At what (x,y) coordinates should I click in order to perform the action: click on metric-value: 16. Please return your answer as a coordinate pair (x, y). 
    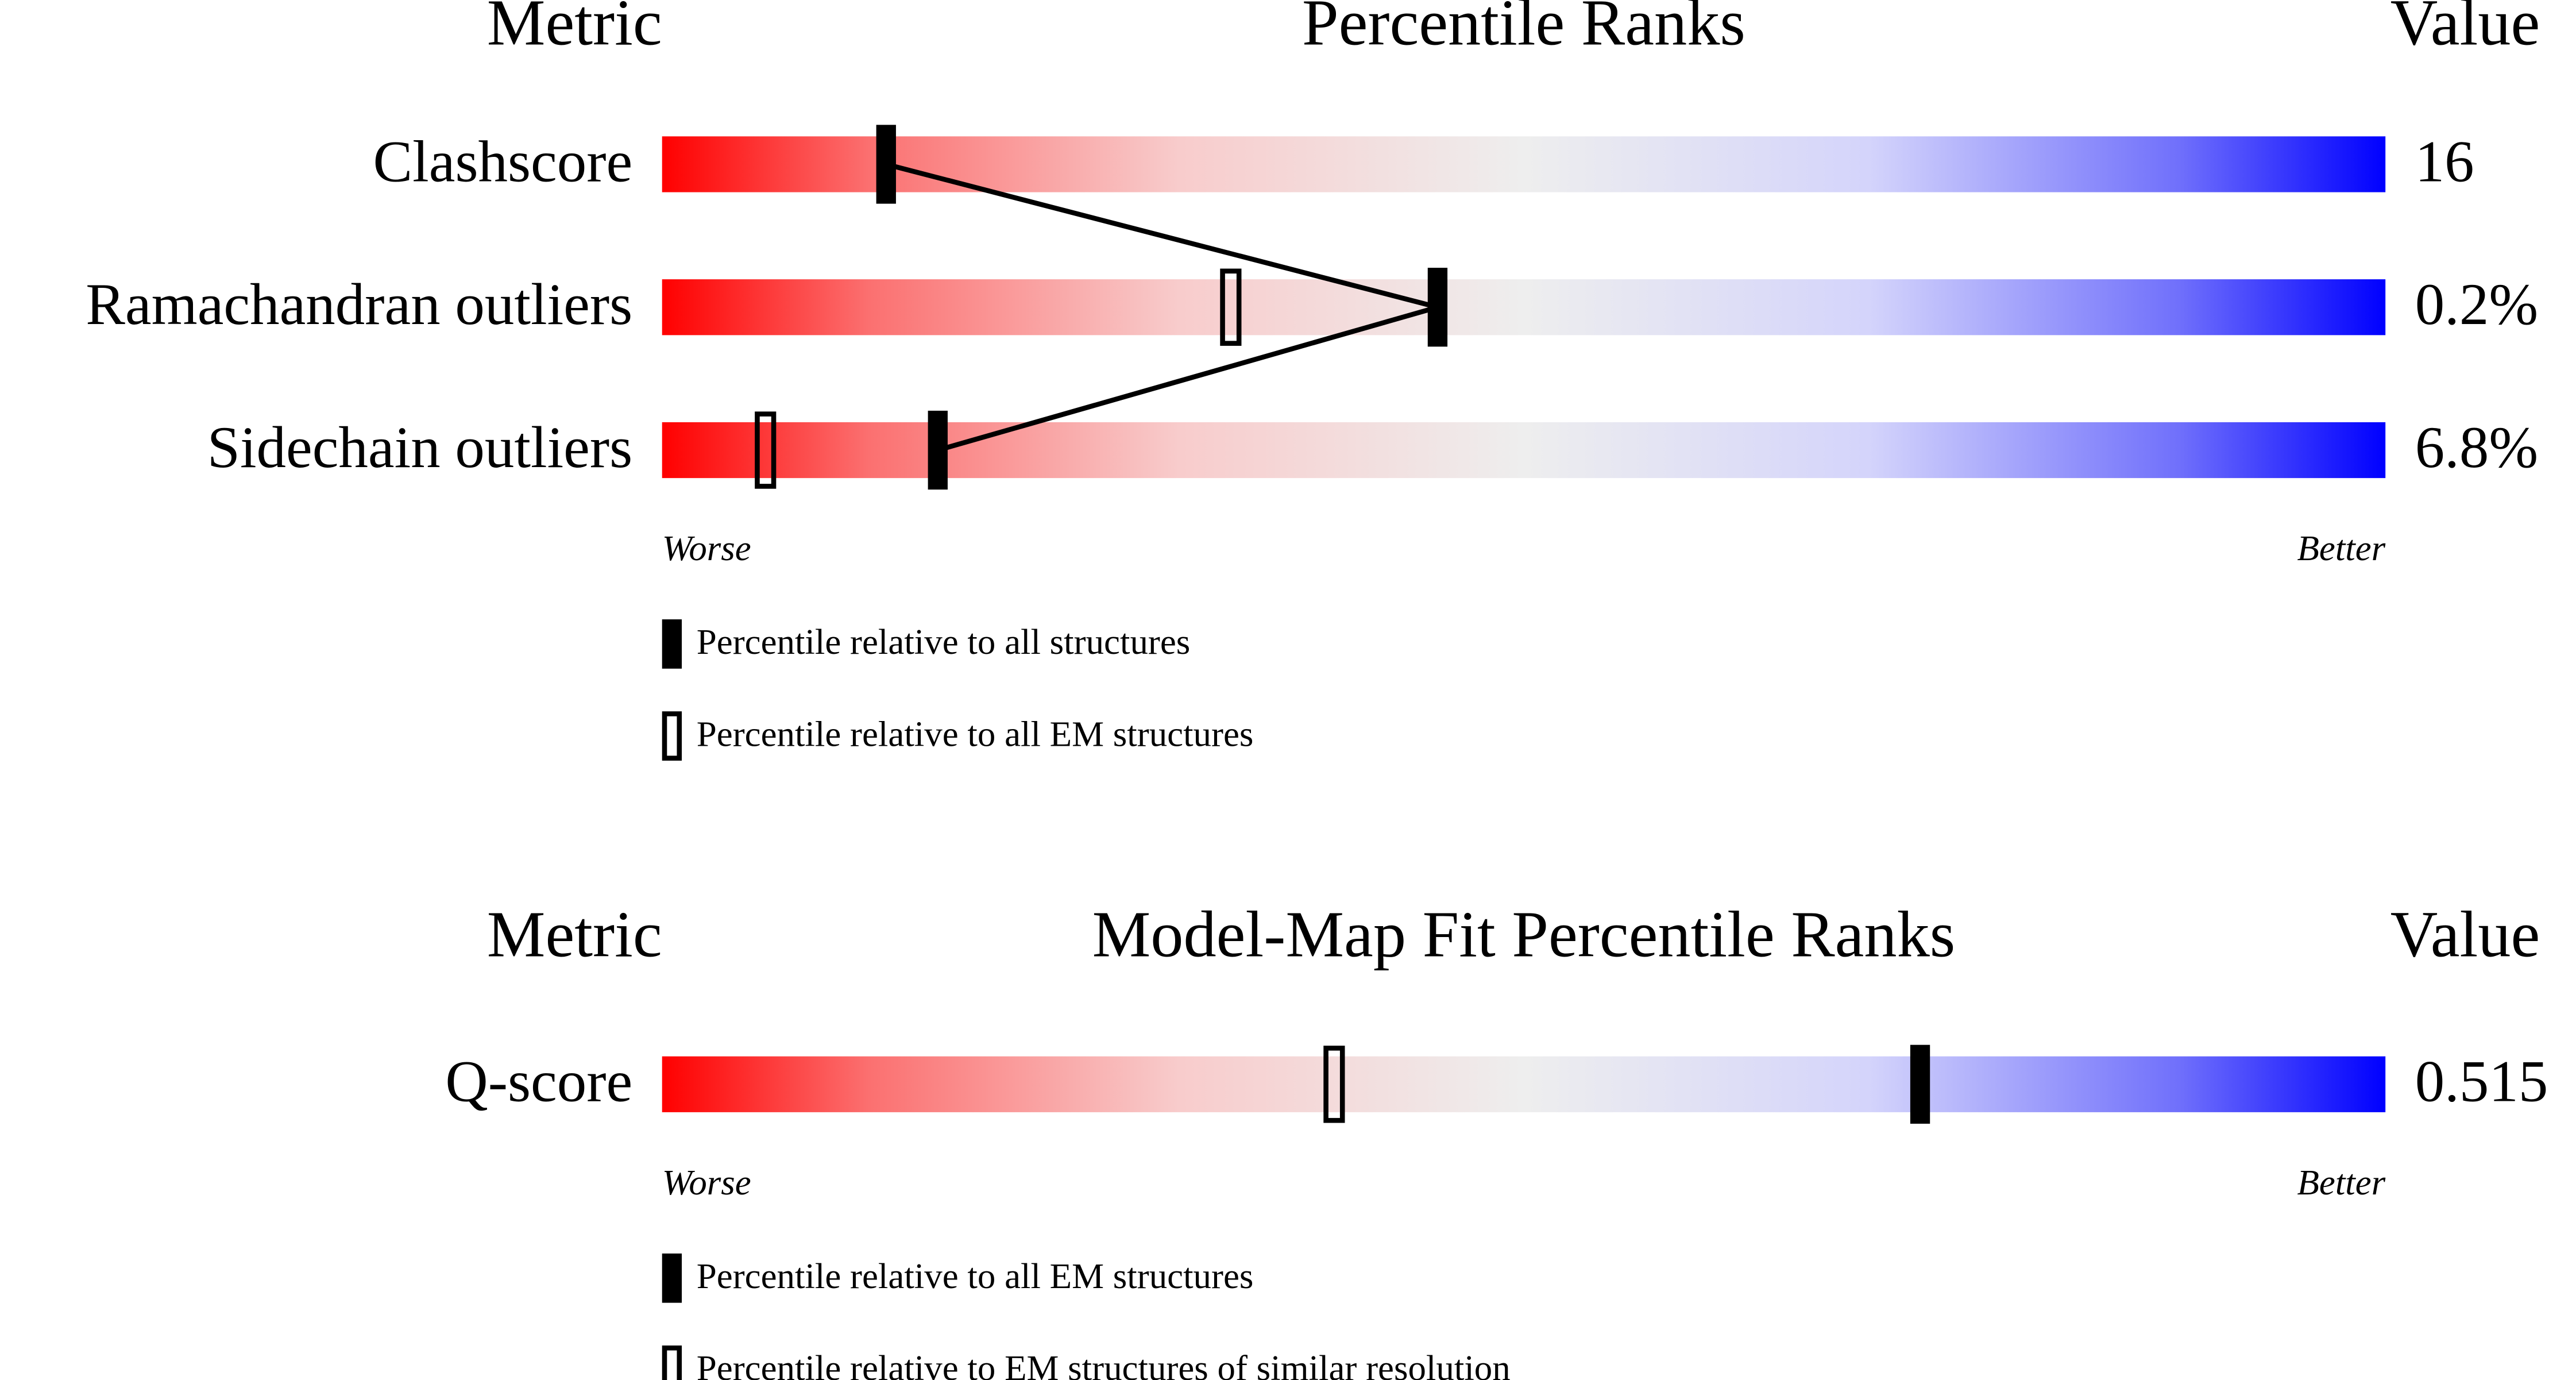
    Looking at the image, I should click on (2444, 161).